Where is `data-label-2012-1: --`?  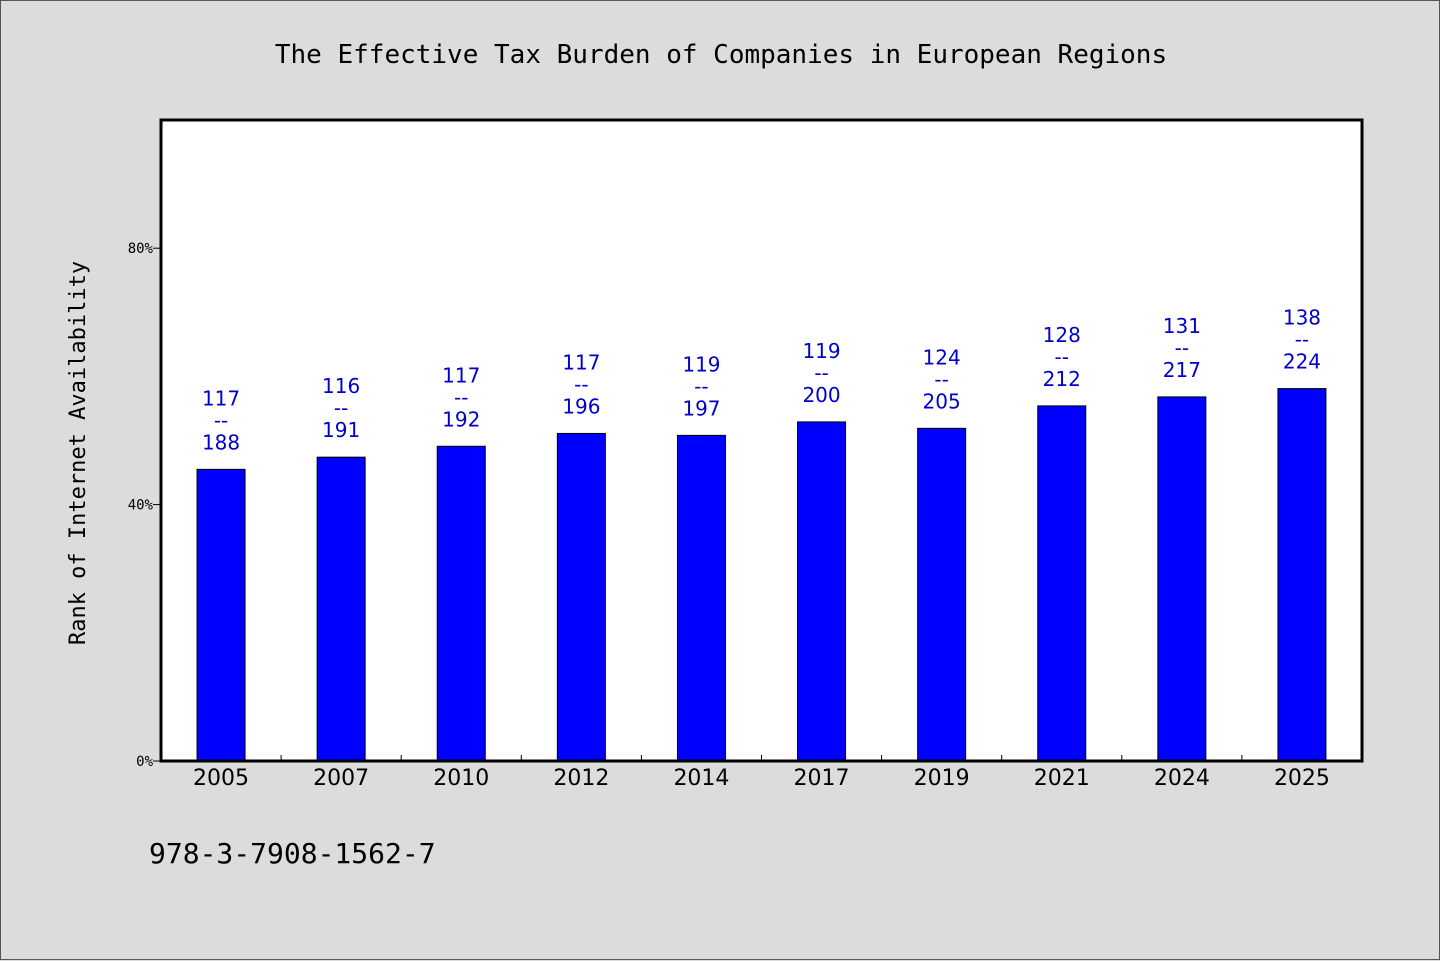
data-label-2012-1: -- is located at coordinates (581, 384).